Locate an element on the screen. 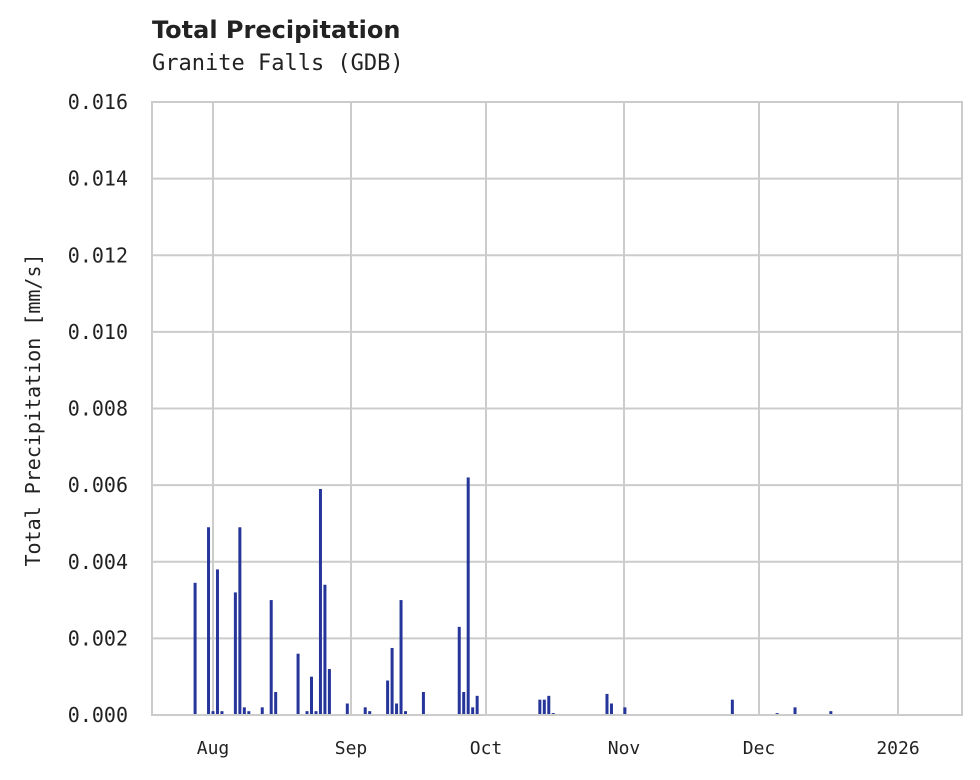  y-tick-label: 0.004 is located at coordinates (98, 562).